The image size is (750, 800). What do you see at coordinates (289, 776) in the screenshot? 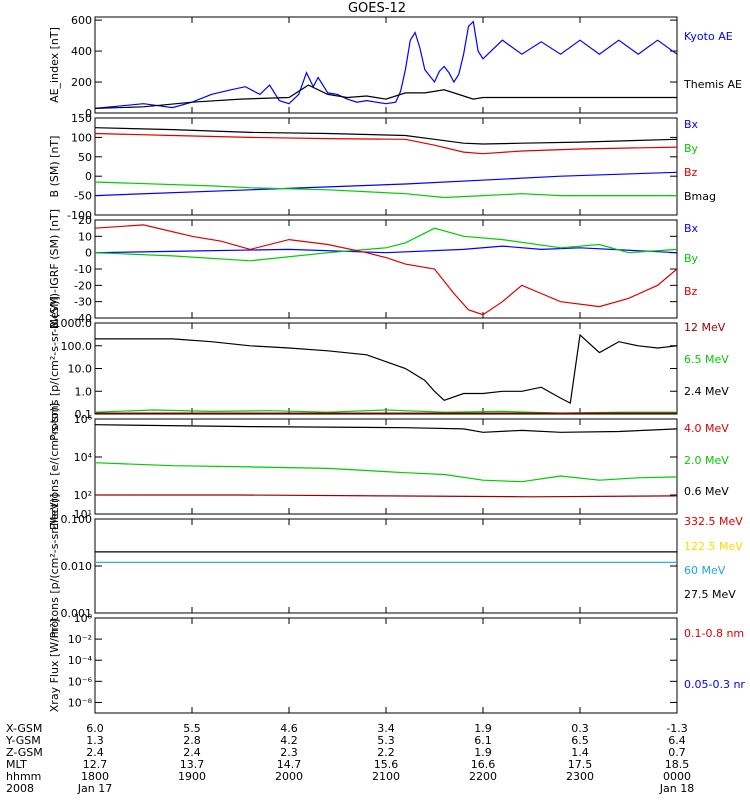
I see `x-axis-value: 2000` at bounding box center [289, 776].